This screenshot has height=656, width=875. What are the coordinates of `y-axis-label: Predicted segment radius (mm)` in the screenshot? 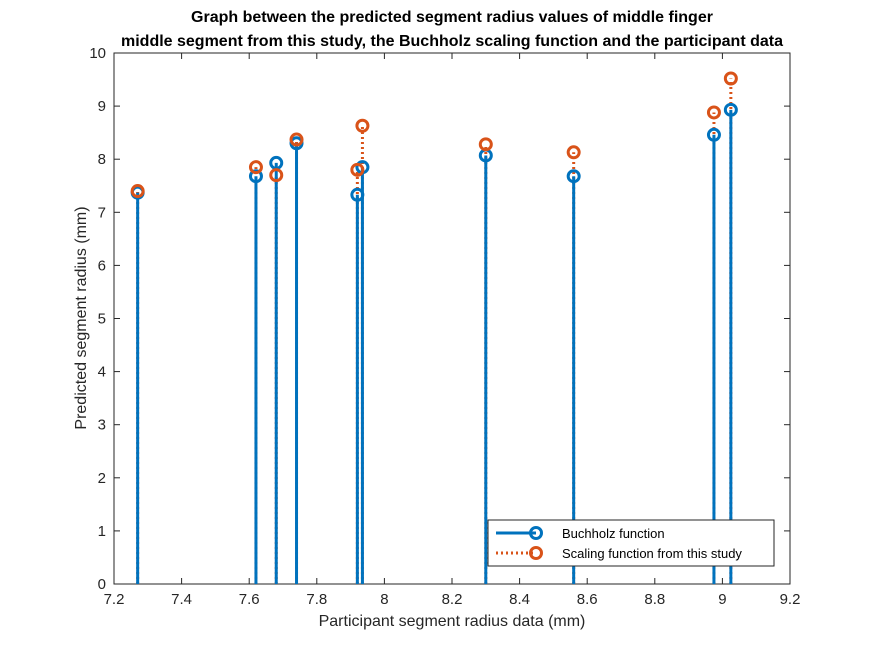 It's located at (81, 317).